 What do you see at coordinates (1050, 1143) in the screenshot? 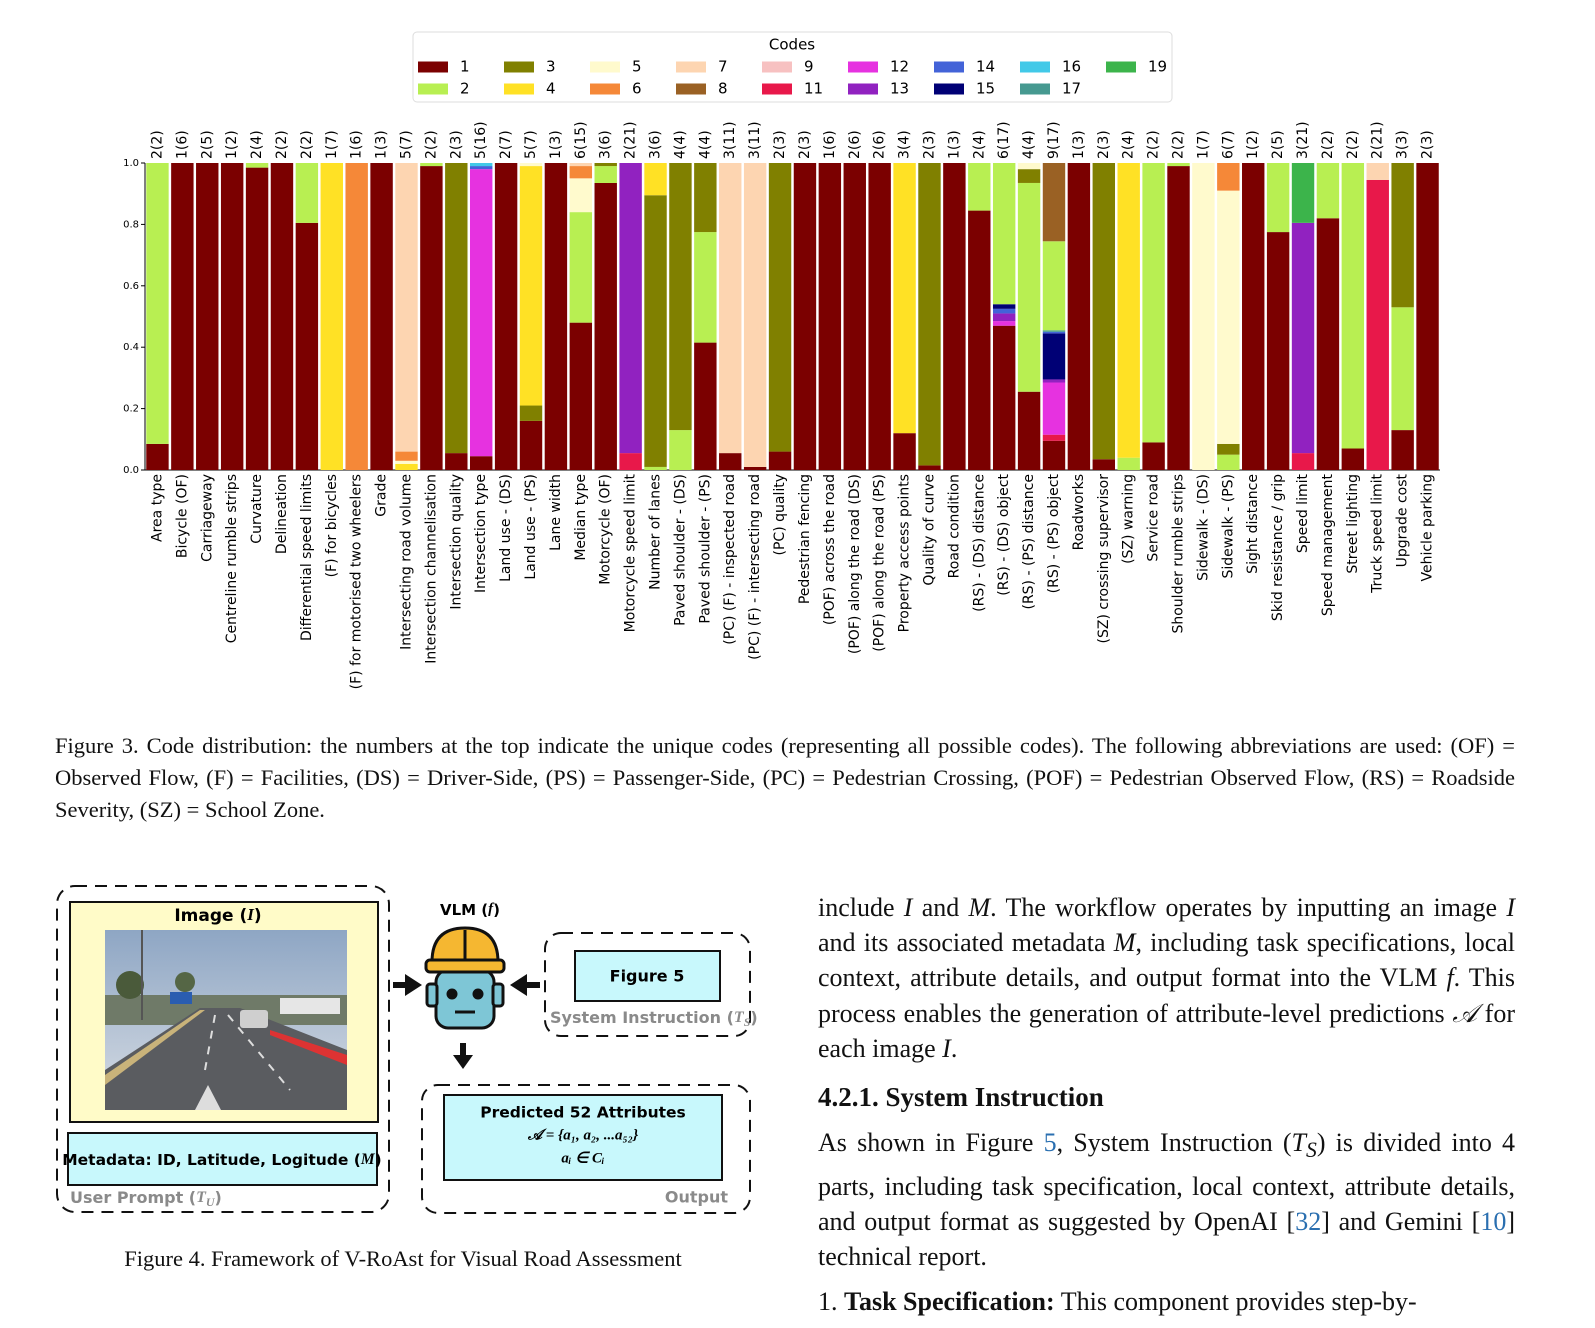
I see `link: 5` at bounding box center [1050, 1143].